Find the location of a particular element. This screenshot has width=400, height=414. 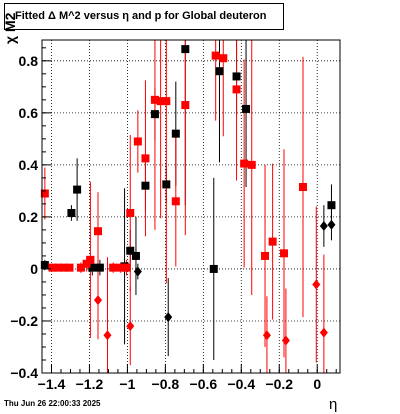

x-tick-label: −0.8 is located at coordinates (166, 384).